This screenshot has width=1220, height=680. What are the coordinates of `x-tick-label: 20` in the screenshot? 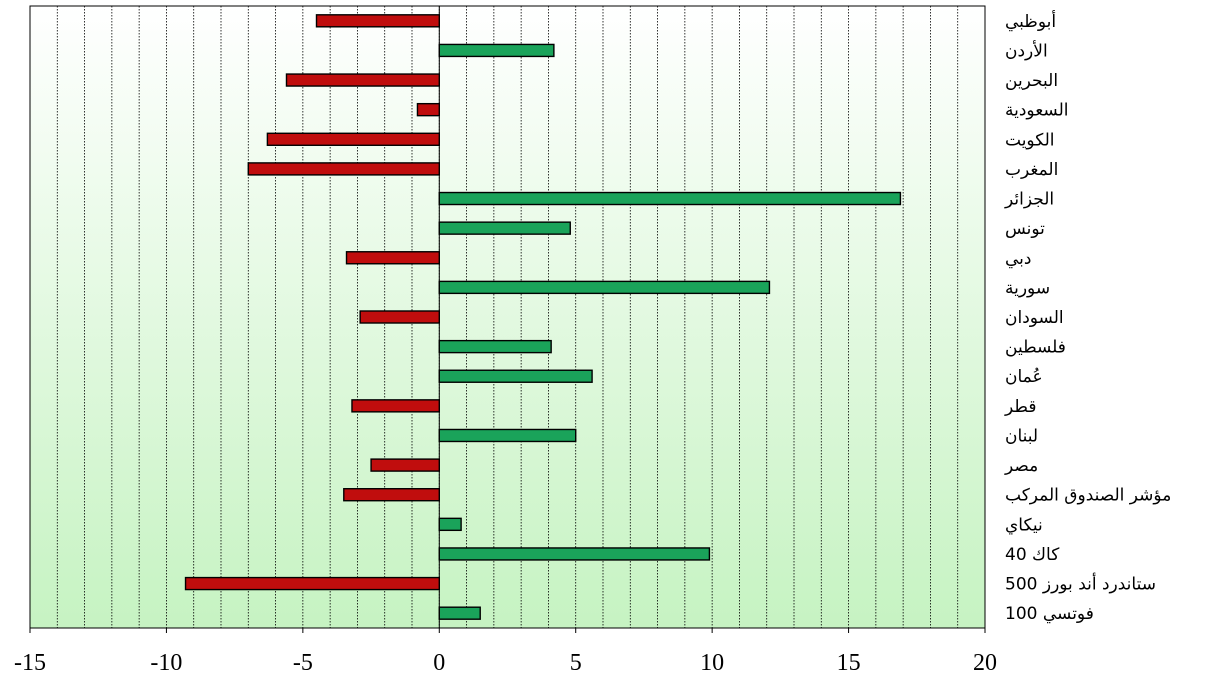 It's located at (985, 663).